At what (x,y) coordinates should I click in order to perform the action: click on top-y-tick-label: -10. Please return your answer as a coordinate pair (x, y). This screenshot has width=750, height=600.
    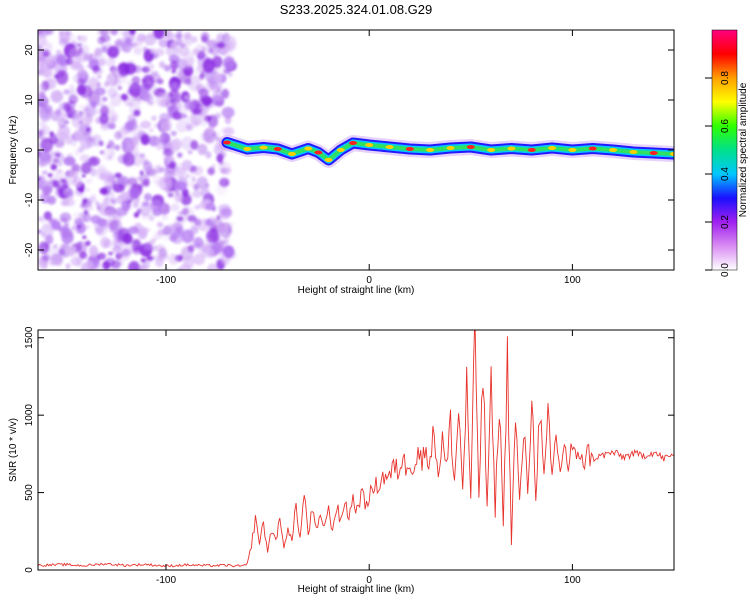
    Looking at the image, I should click on (29, 199).